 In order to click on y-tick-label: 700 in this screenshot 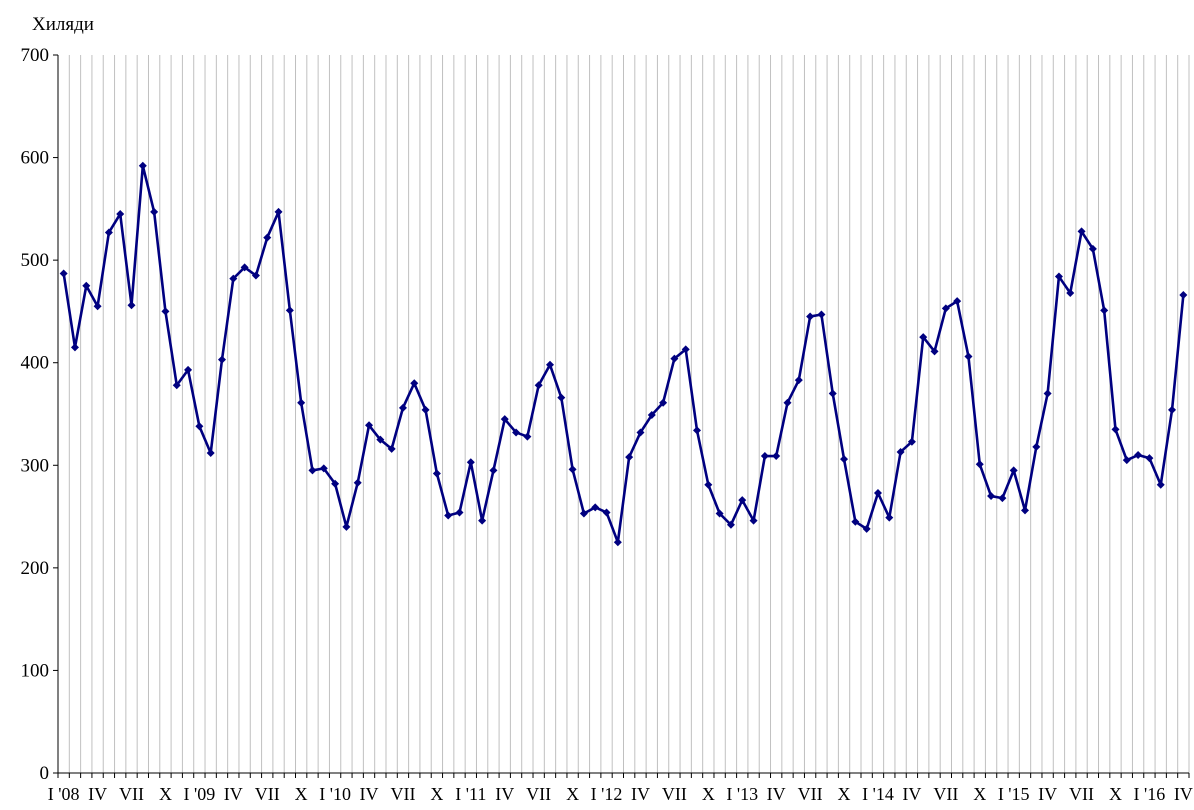, I will do `click(35, 55)`.